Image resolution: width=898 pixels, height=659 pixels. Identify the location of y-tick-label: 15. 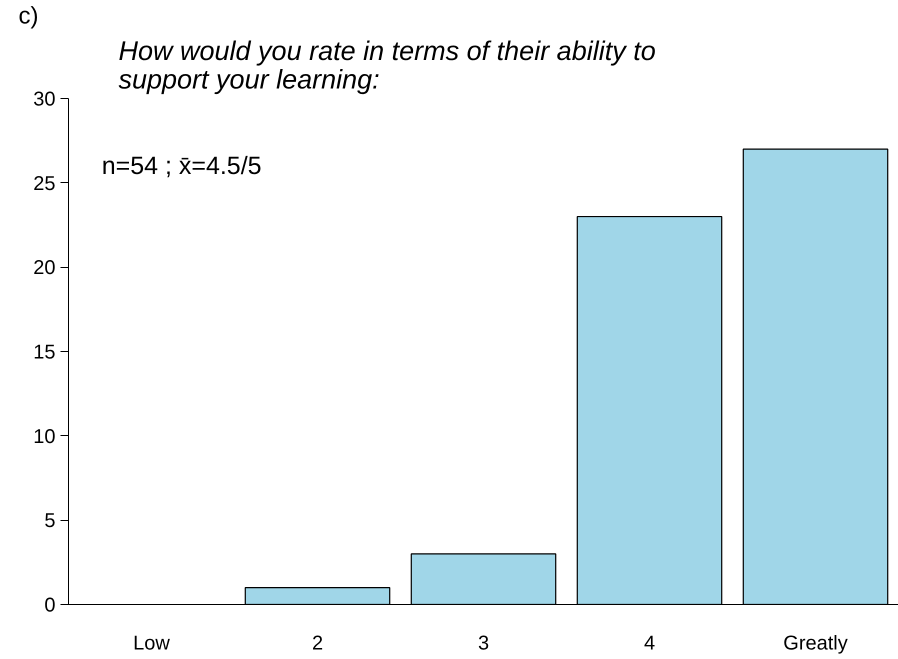
(44, 353).